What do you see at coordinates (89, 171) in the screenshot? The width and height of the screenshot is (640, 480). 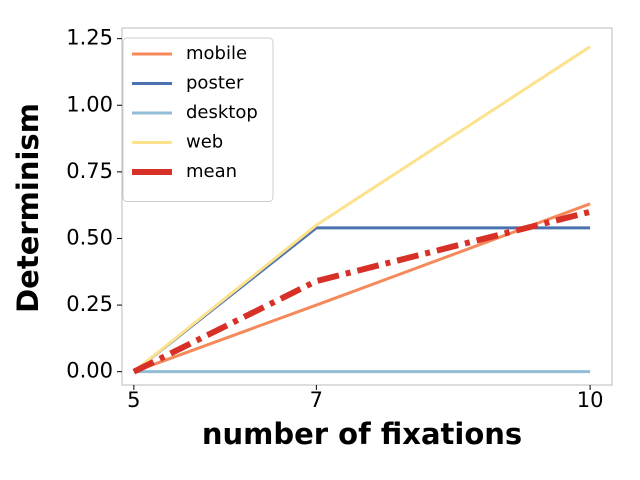 I see `y-tick-label: 0.75` at bounding box center [89, 171].